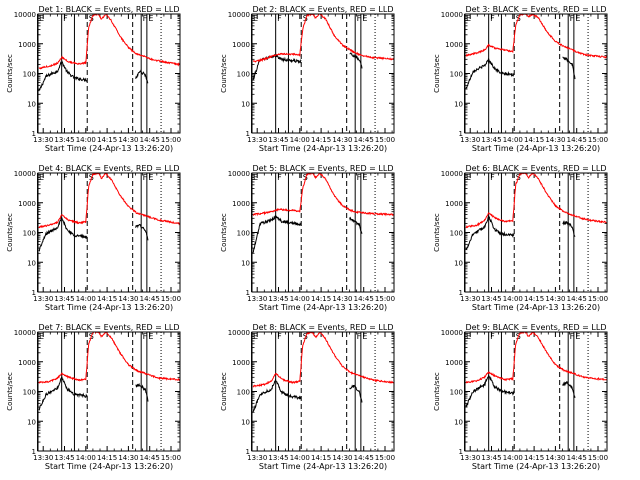 This screenshot has width=640, height=480. Describe the element at coordinates (323, 168) in the screenshot. I see `panel-title: Det 5: BLACK = Events, RED = LLD` at that location.